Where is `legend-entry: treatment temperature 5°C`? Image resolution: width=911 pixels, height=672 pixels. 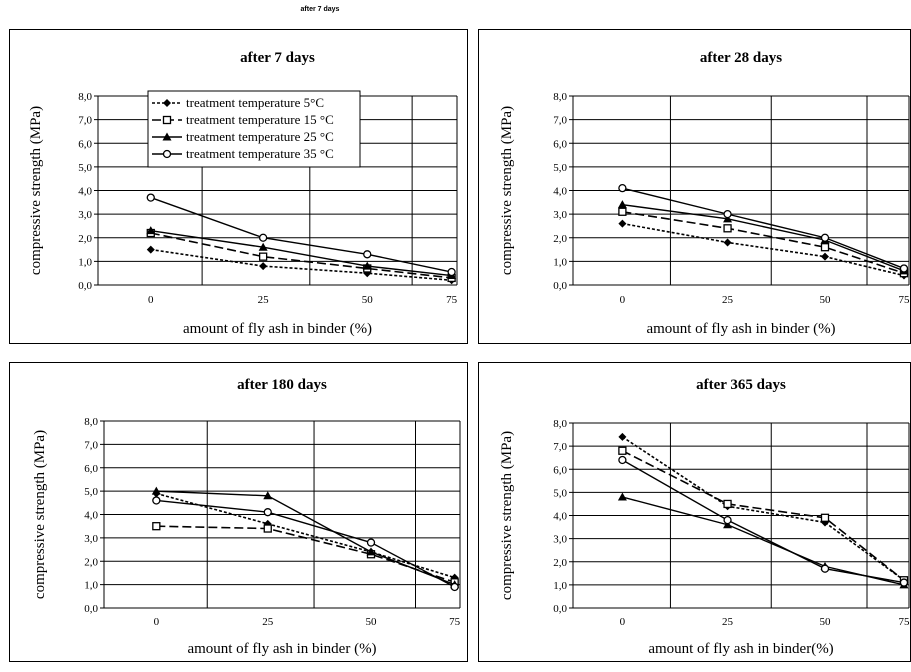
legend-entry: treatment temperature 5°C is located at coordinates (255, 102).